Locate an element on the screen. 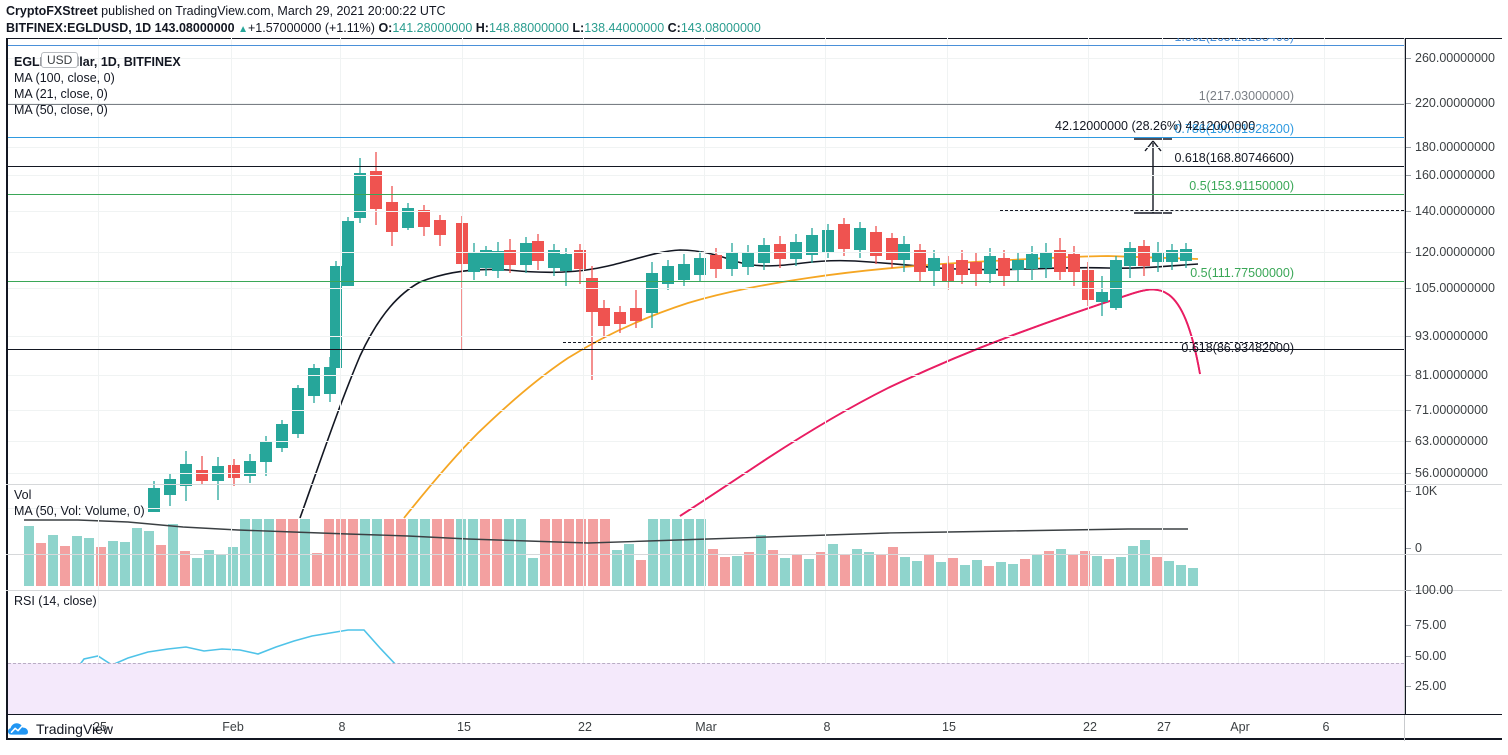 The height and width of the screenshot is (755, 1508). low-label: L: is located at coordinates (578, 28).